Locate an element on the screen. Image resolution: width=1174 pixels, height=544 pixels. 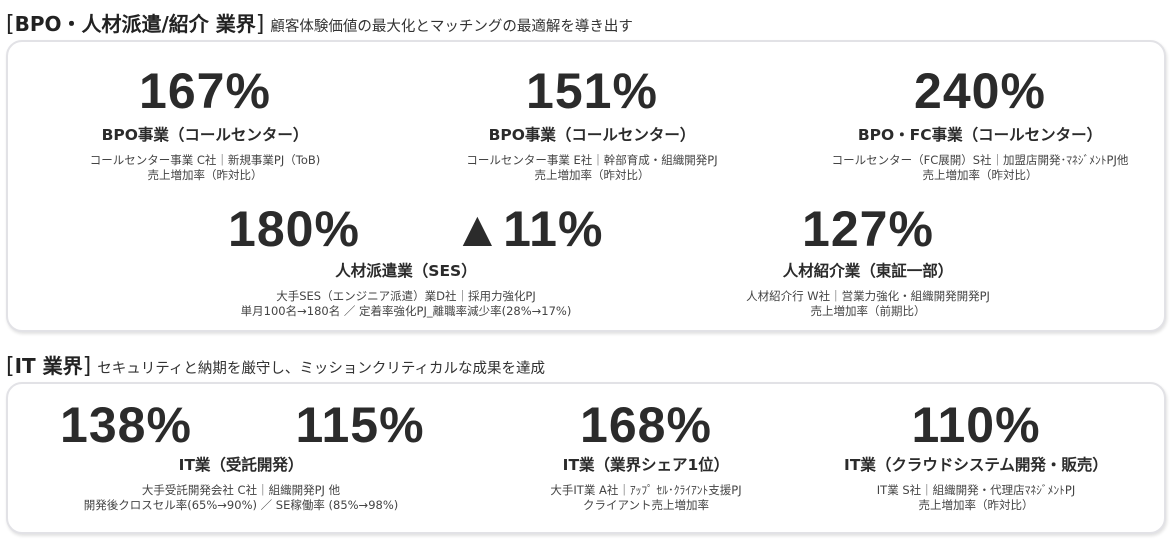
metric-desc-line1: 人材紹介行 W社｜営業力強化・組織開発開発PJ is located at coordinates (868, 295).